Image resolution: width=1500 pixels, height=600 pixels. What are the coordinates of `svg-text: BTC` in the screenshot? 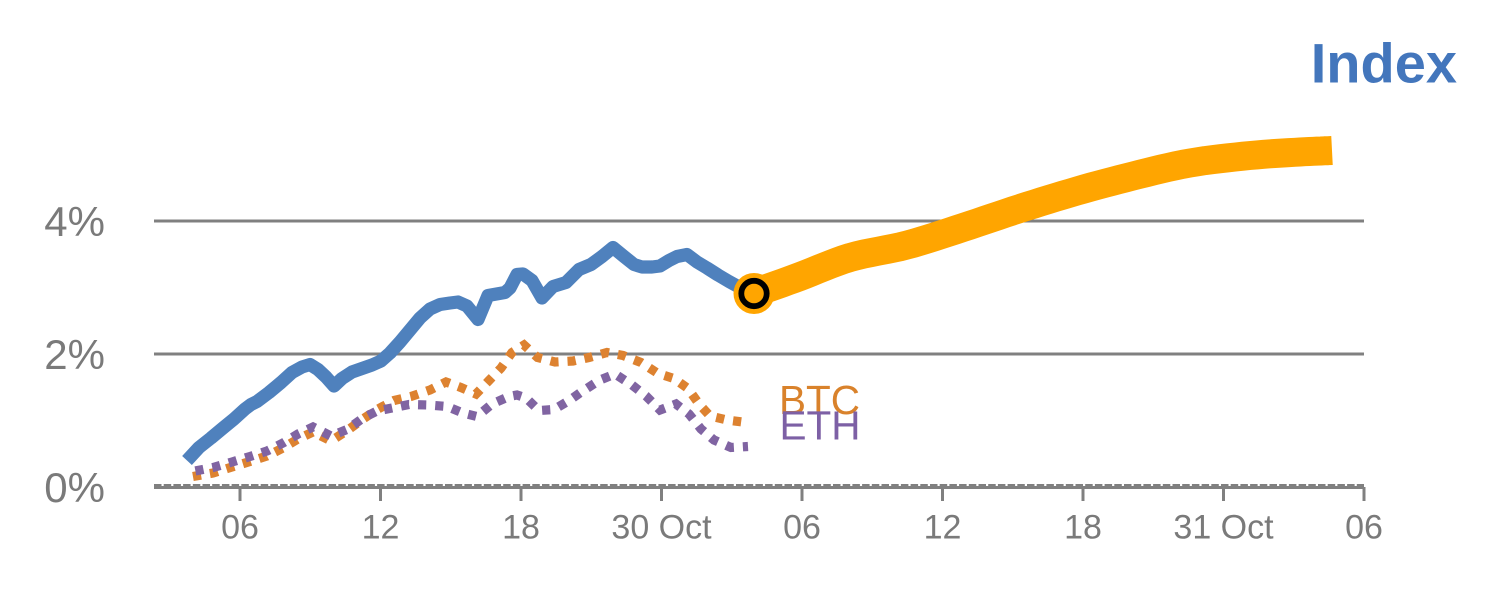 It's located at (819, 400).